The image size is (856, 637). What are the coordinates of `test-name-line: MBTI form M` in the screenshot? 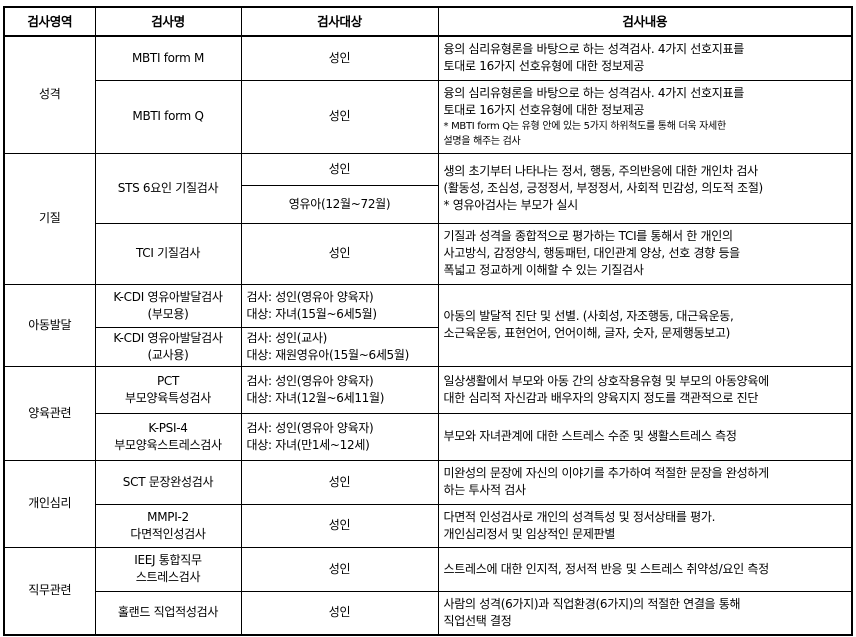 It's located at (168, 57).